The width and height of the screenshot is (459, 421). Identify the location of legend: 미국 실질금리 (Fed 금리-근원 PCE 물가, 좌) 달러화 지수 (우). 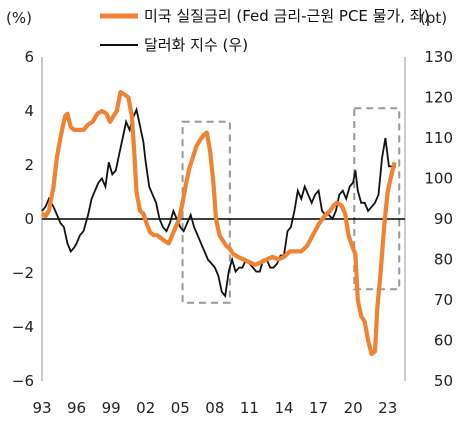
(264, 30).